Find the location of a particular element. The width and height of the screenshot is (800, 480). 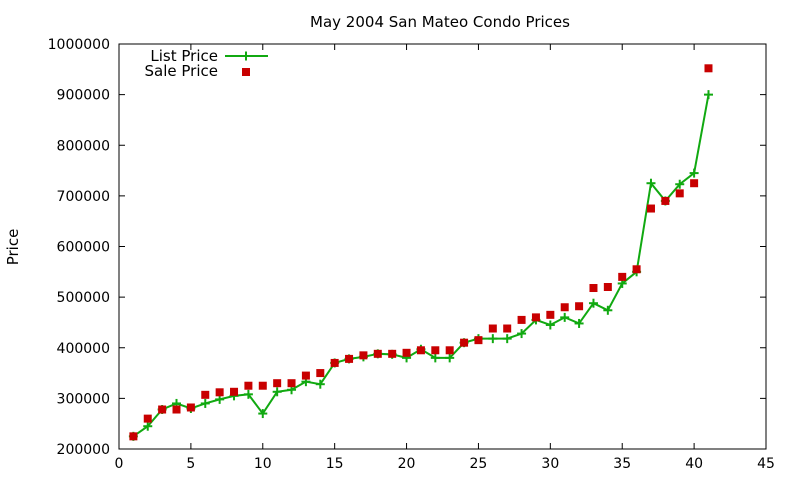

x-tick-label: 25 is located at coordinates (479, 464).